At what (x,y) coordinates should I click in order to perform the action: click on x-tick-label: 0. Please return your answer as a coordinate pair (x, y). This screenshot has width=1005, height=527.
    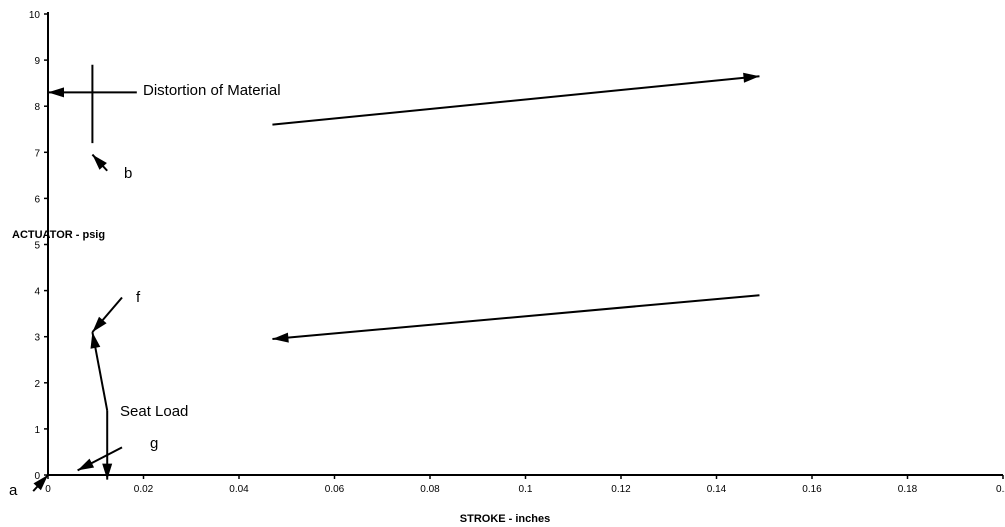
    Looking at the image, I should click on (48, 489).